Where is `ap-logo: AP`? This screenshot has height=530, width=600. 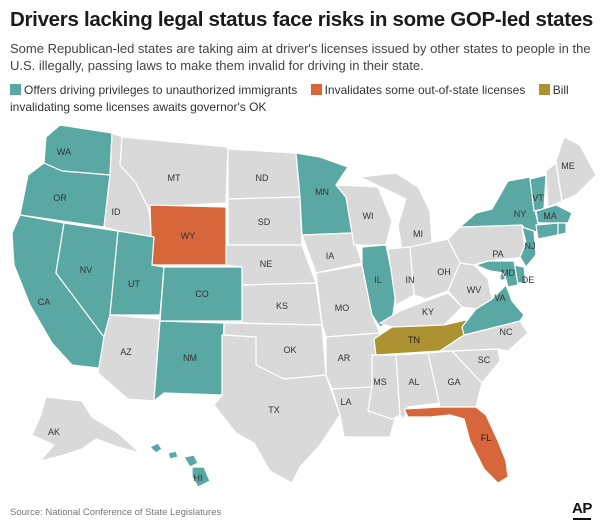
ap-logo: AP is located at coordinates (582, 510).